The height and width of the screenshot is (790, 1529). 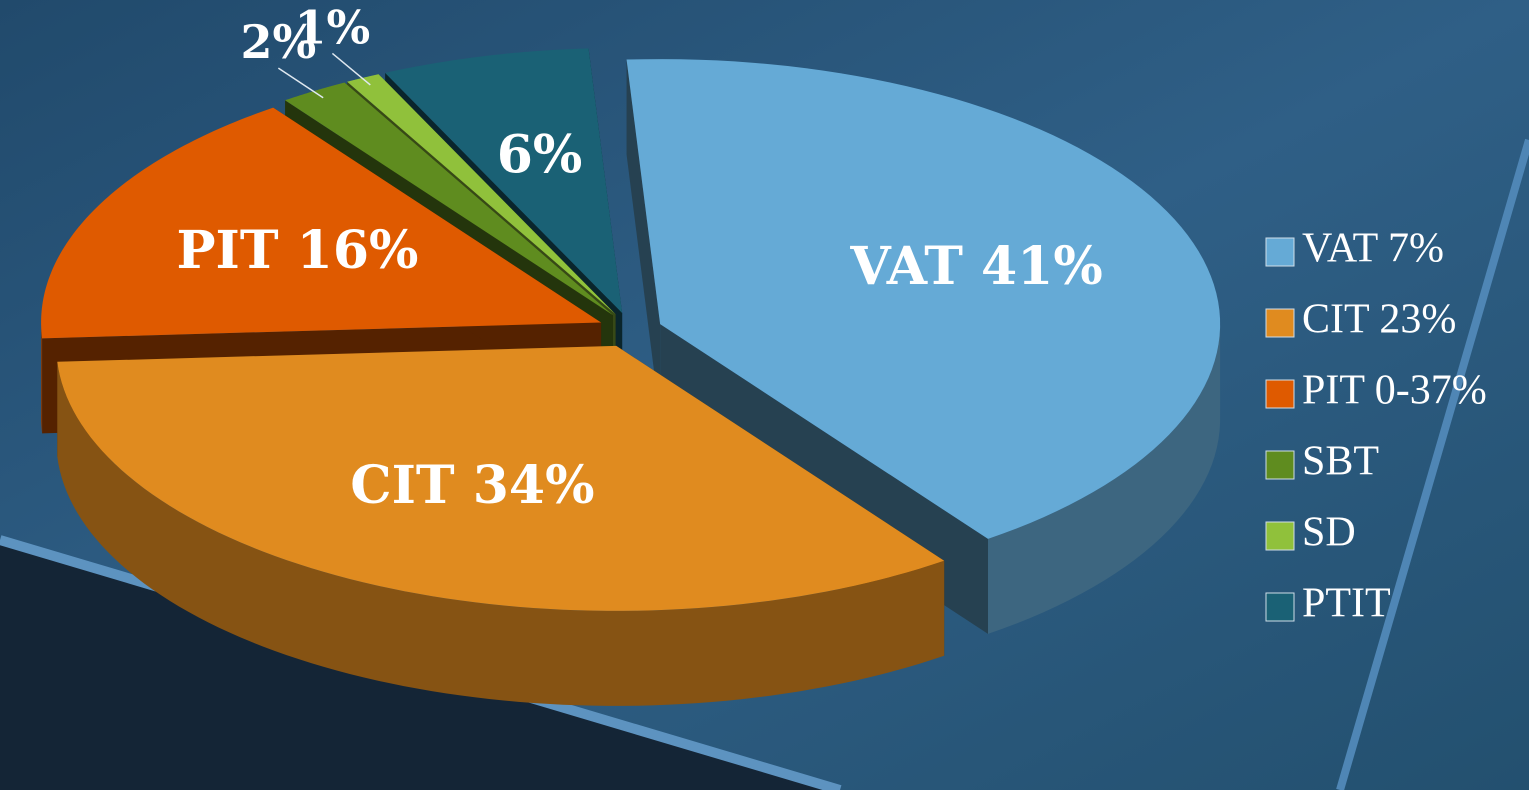 I want to click on data-label: 2%, so click(x=279, y=42).